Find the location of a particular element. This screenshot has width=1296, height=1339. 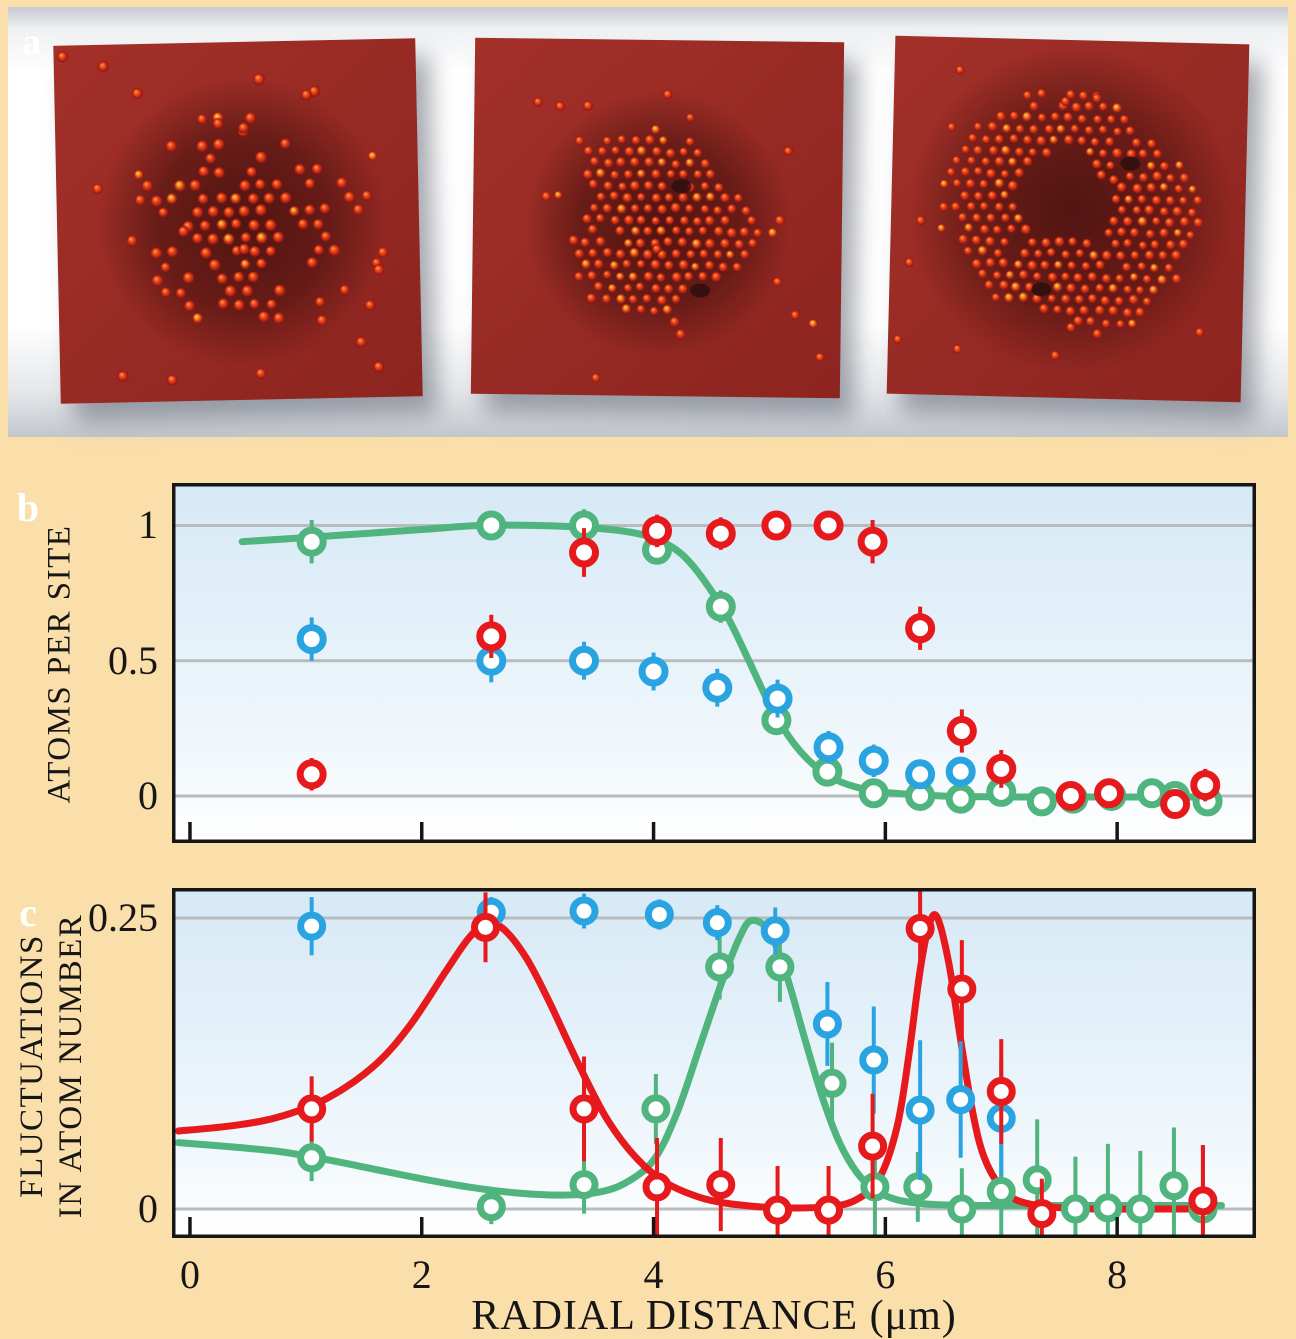

y-tick-label-c: 0.25 is located at coordinates (123, 918).